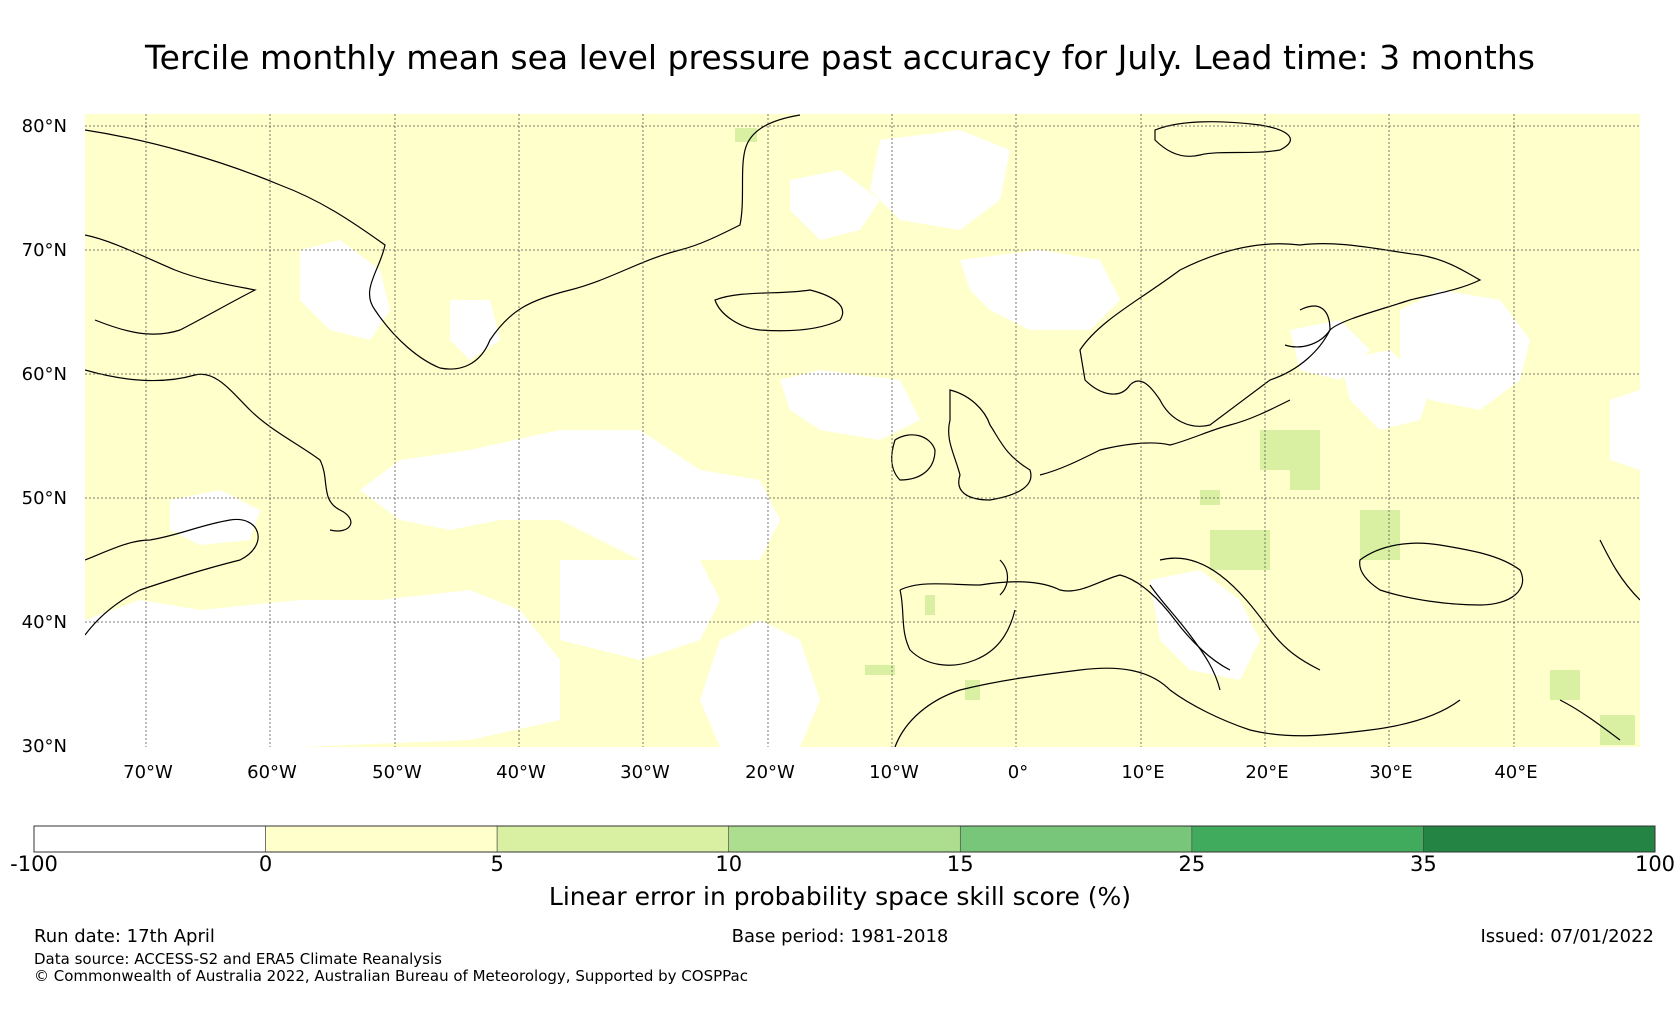 This screenshot has width=1680, height=1020. Describe the element at coordinates (1185, 637) in the screenshot. I see `italy-coast` at that location.